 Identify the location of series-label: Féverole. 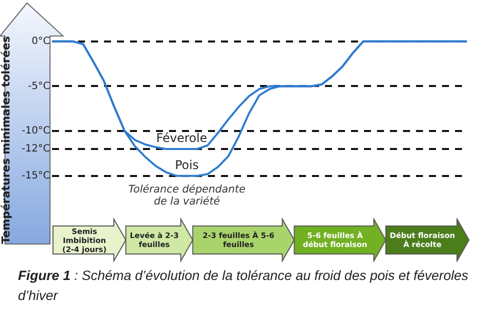
(182, 138).